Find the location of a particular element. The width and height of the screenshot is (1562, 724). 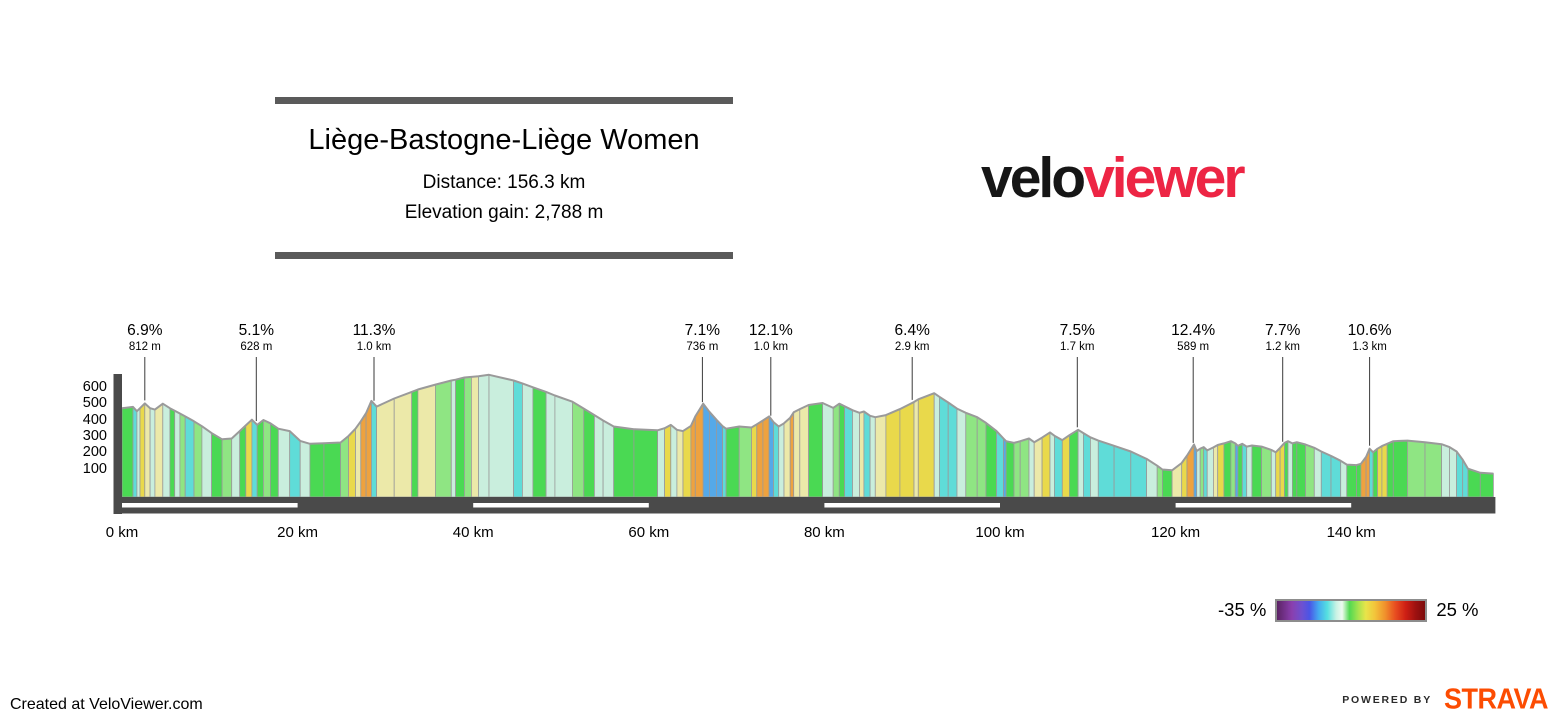

y-tick-label: 100 is located at coordinates (94, 468).